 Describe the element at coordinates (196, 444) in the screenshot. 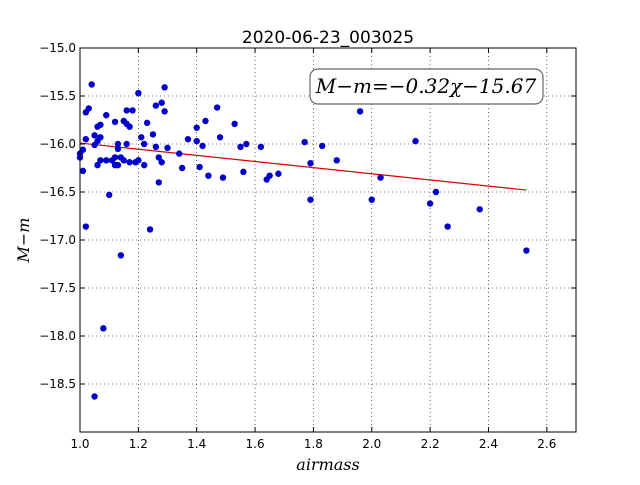

I see `x-tick-label: 1.4` at that location.